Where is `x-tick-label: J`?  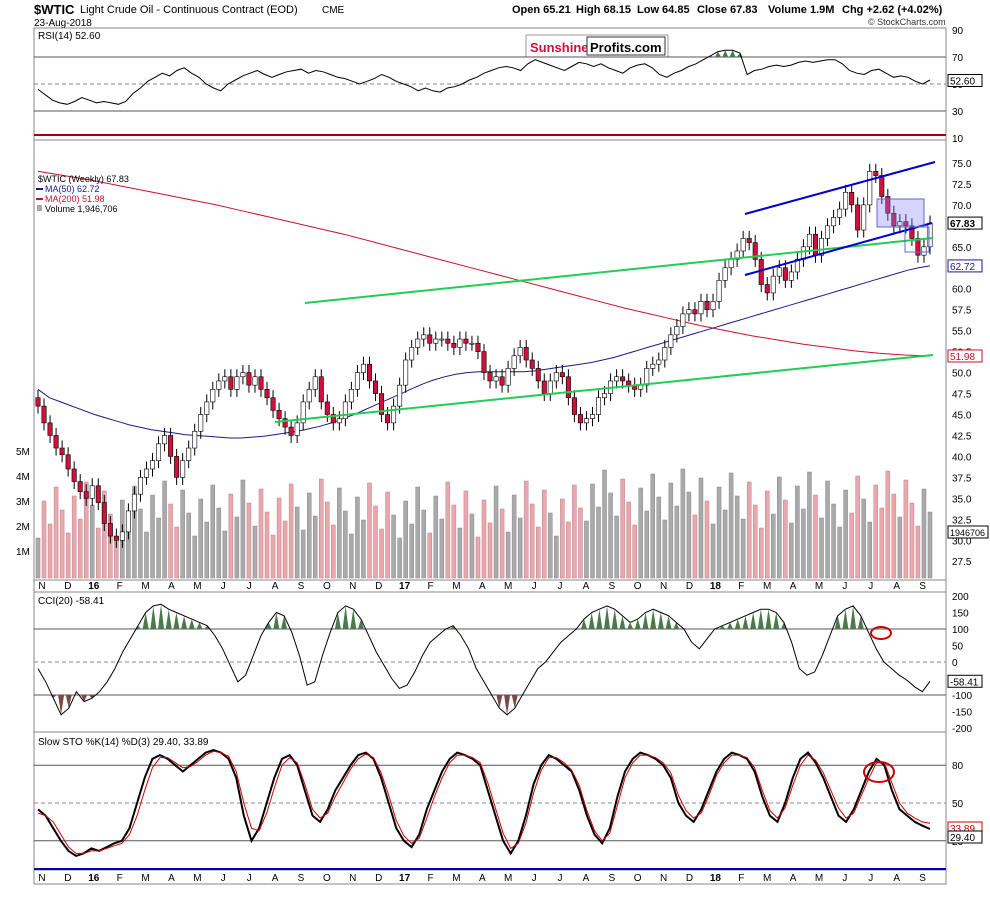 x-tick-label: J is located at coordinates (844, 878).